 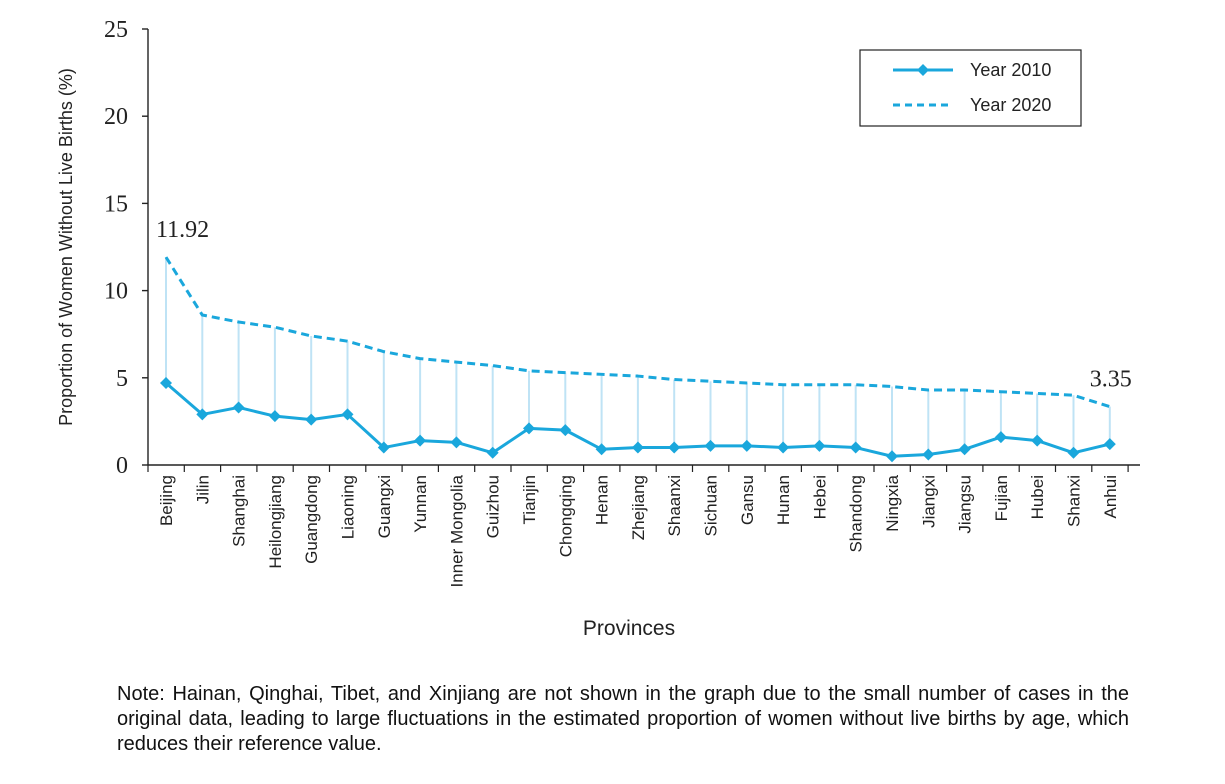 What do you see at coordinates (711, 505) in the screenshot?
I see `x-tick-label: Sichuan` at bounding box center [711, 505].